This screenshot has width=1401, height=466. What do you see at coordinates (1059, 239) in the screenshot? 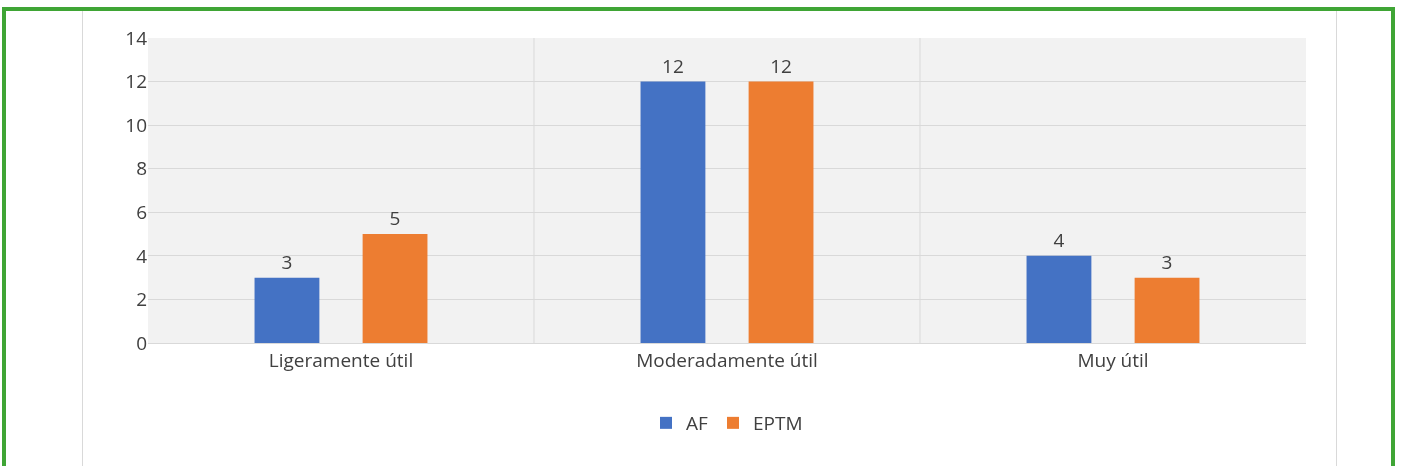
I see `data-label: 4` at bounding box center [1059, 239].